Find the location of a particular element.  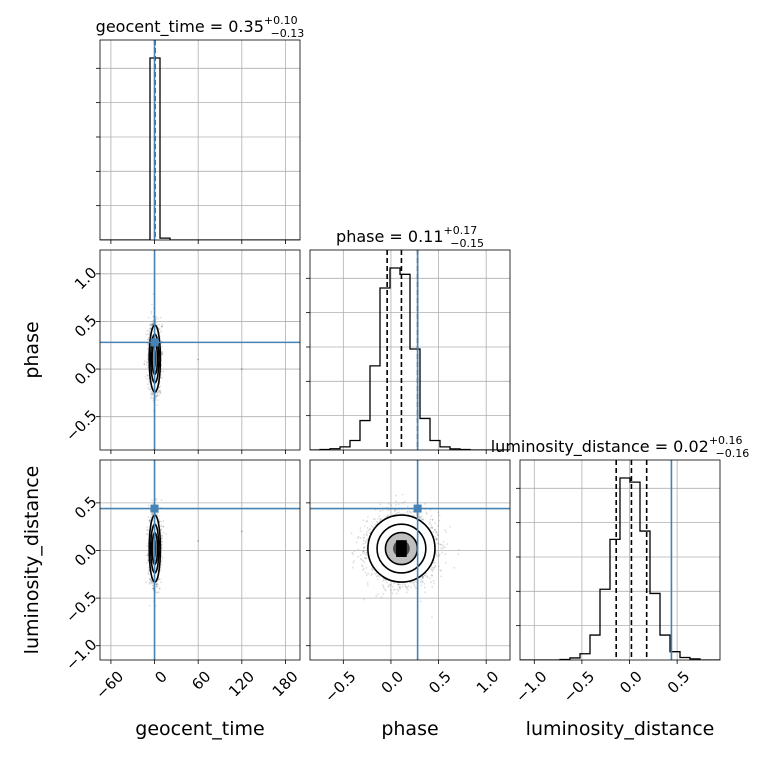

histogram-bars is located at coordinates (410, 350).